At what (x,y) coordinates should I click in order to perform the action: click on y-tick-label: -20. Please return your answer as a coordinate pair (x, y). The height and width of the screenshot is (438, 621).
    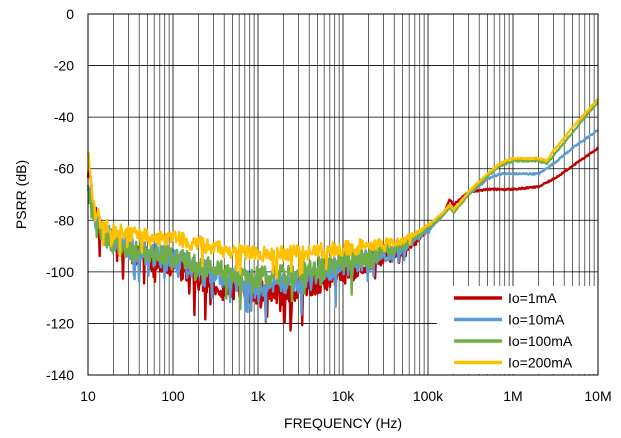
    Looking at the image, I should click on (64, 66).